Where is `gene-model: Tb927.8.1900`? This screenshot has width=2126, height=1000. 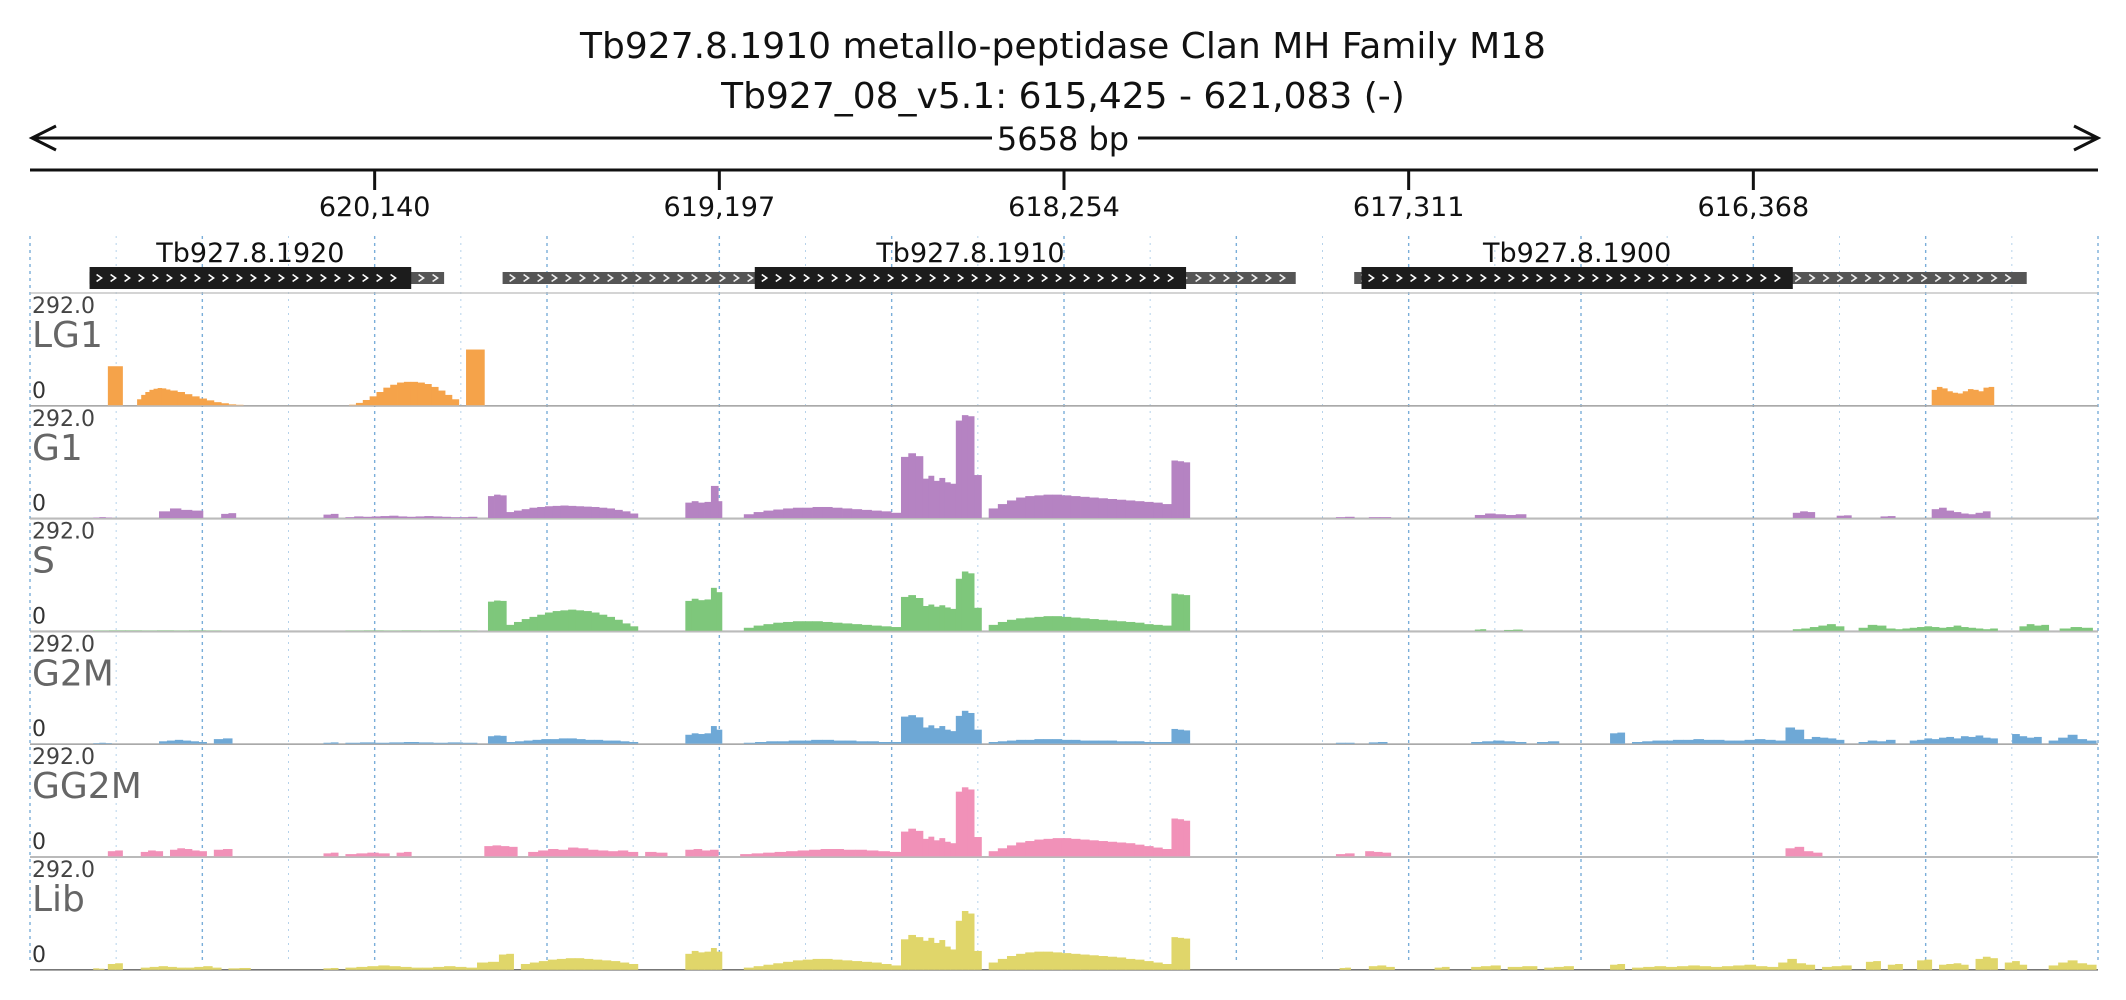 gene-model: Tb927.8.1900 is located at coordinates (1690, 263).